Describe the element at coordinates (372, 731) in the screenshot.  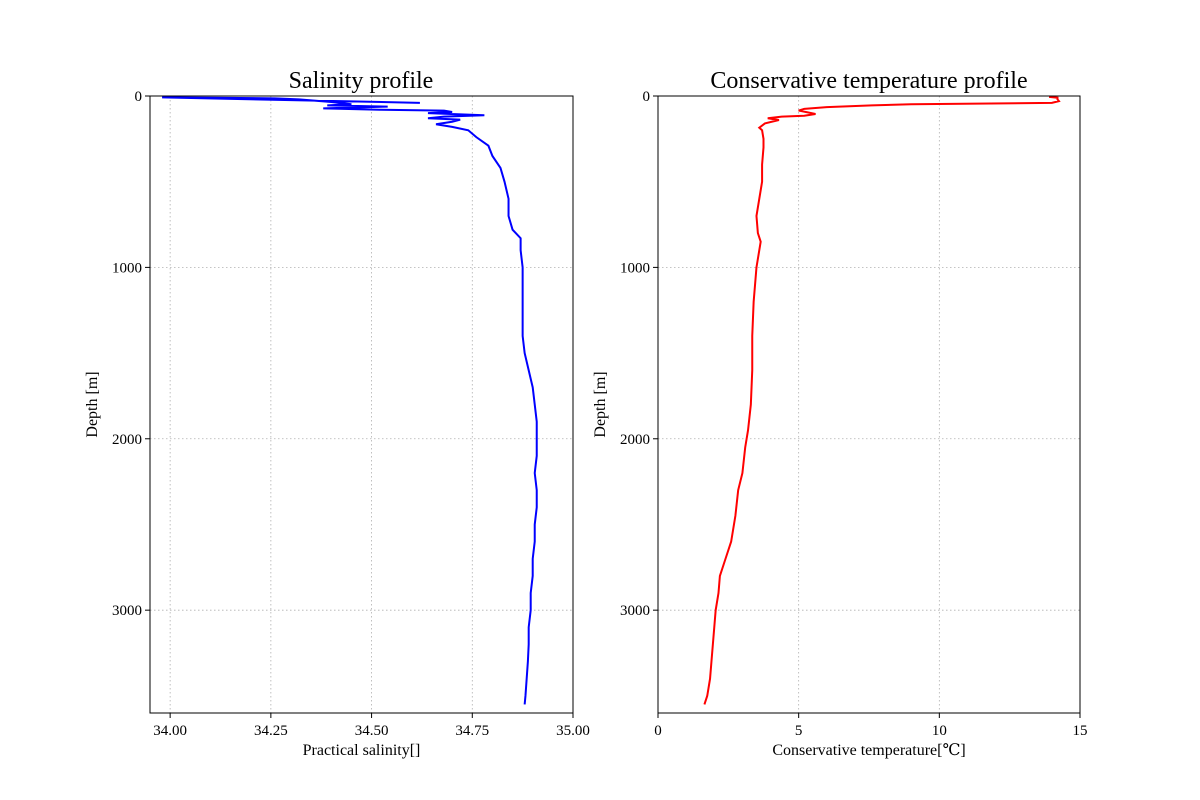
I see `salinity-x-tick-label: 34.50` at that location.